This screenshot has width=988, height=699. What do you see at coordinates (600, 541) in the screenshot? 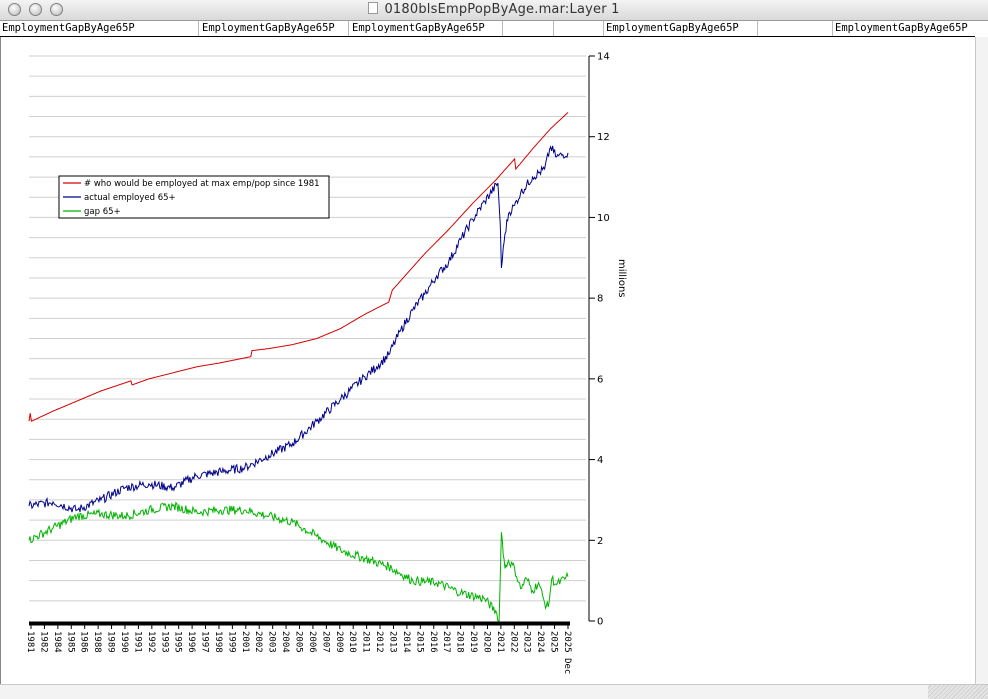
I see `y-tick-label: 2` at bounding box center [600, 541].